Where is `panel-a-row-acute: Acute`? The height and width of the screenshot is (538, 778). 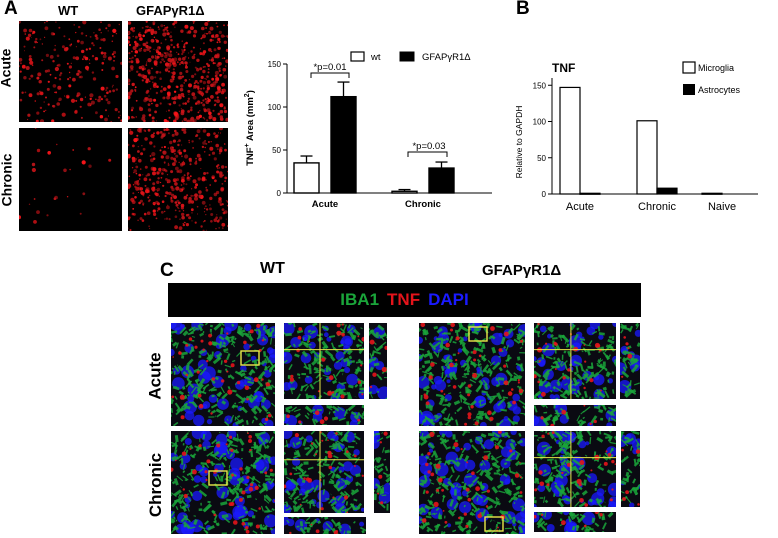 panel-a-row-acute: Acute is located at coordinates (7, 68).